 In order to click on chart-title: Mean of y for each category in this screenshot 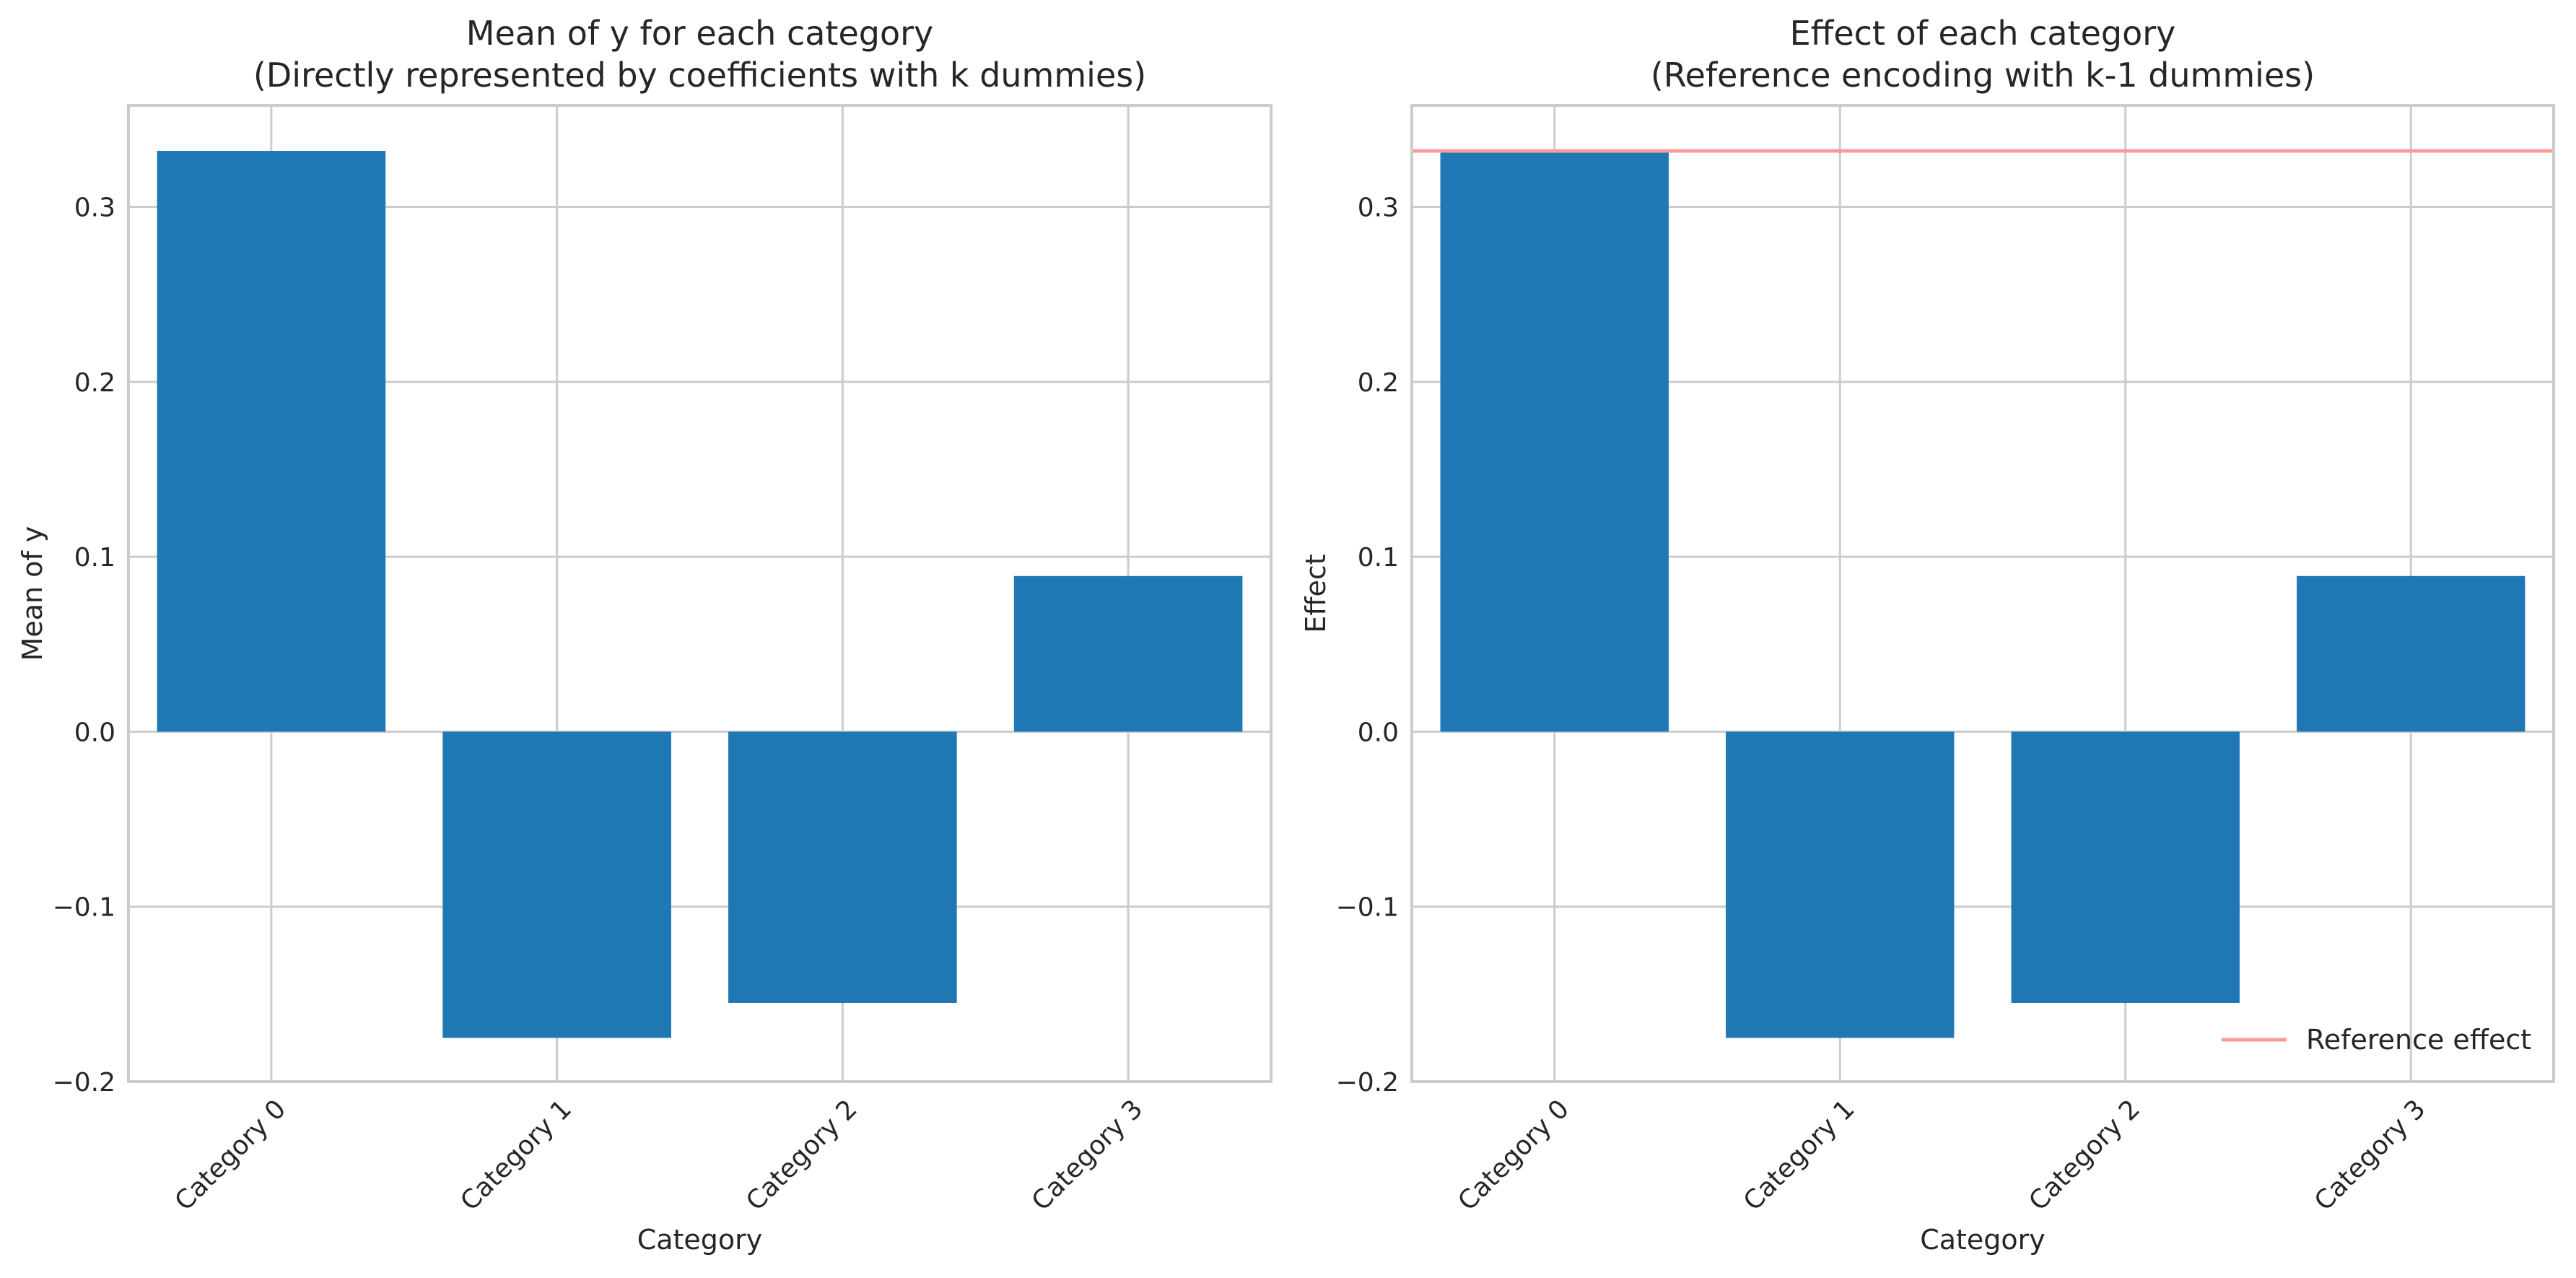, I will do `click(699, 33)`.